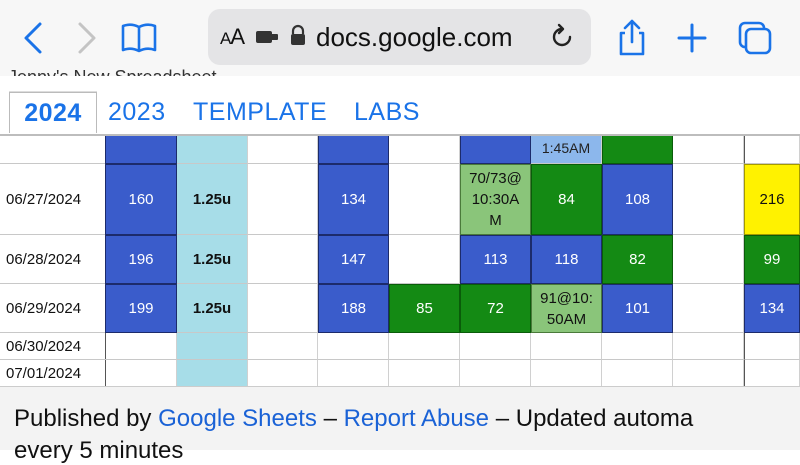 The height and width of the screenshot is (465, 800). Describe the element at coordinates (232, 36) in the screenshot. I see `text-size-button: AA` at that location.